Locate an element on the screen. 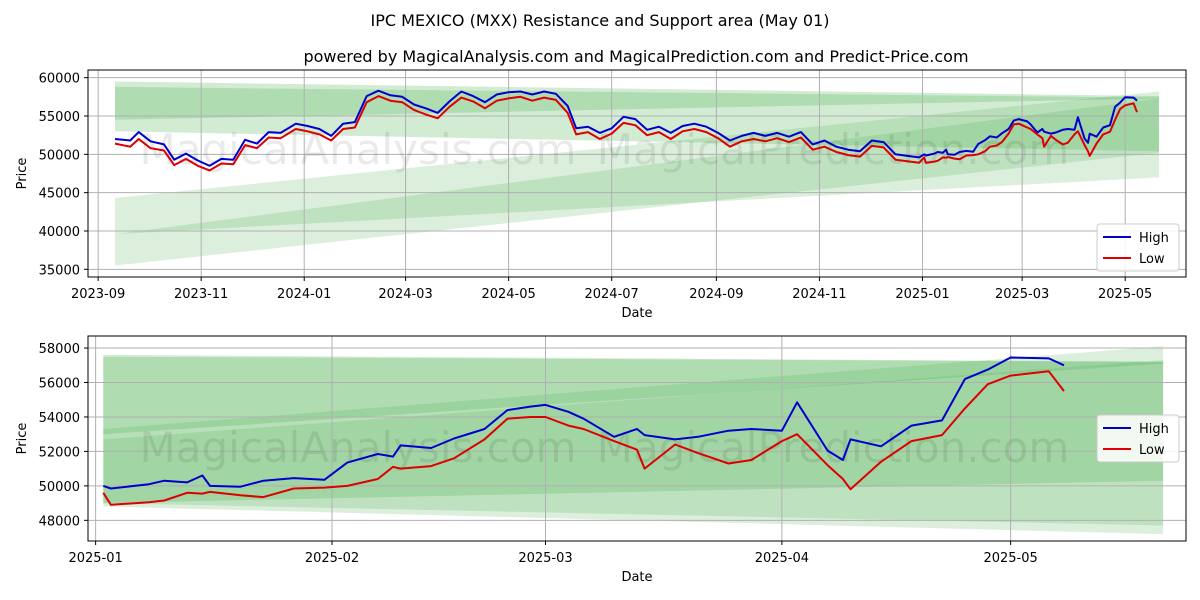 Image resolution: width=1200 pixels, height=600 pixels. series-group is located at coordinates (626, 130).